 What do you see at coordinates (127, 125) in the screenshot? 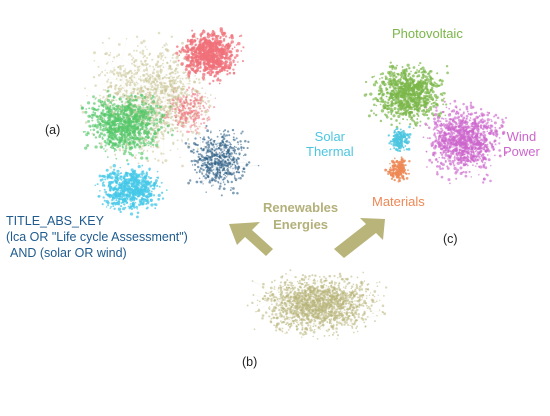
I see `network-a-green-cluster` at bounding box center [127, 125].